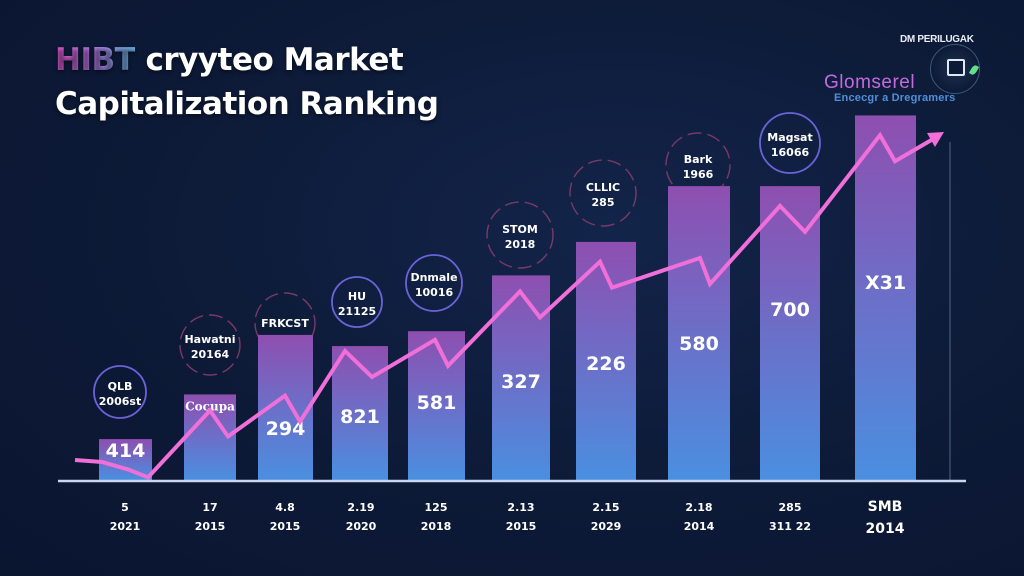 Image resolution: width=1024 pixels, height=576 pixels. What do you see at coordinates (885, 283) in the screenshot?
I see `bar-value-label: X31` at bounding box center [885, 283].